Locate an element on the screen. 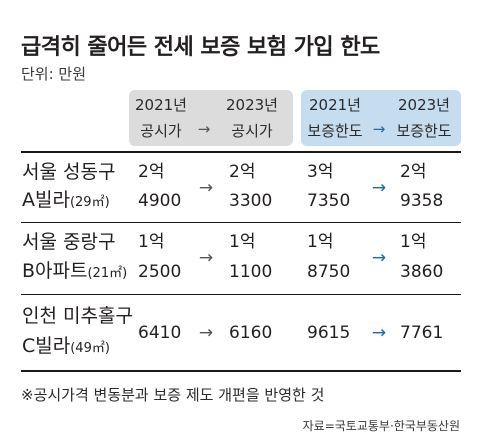  row-building-name: A빌라 is located at coordinates (46, 200).